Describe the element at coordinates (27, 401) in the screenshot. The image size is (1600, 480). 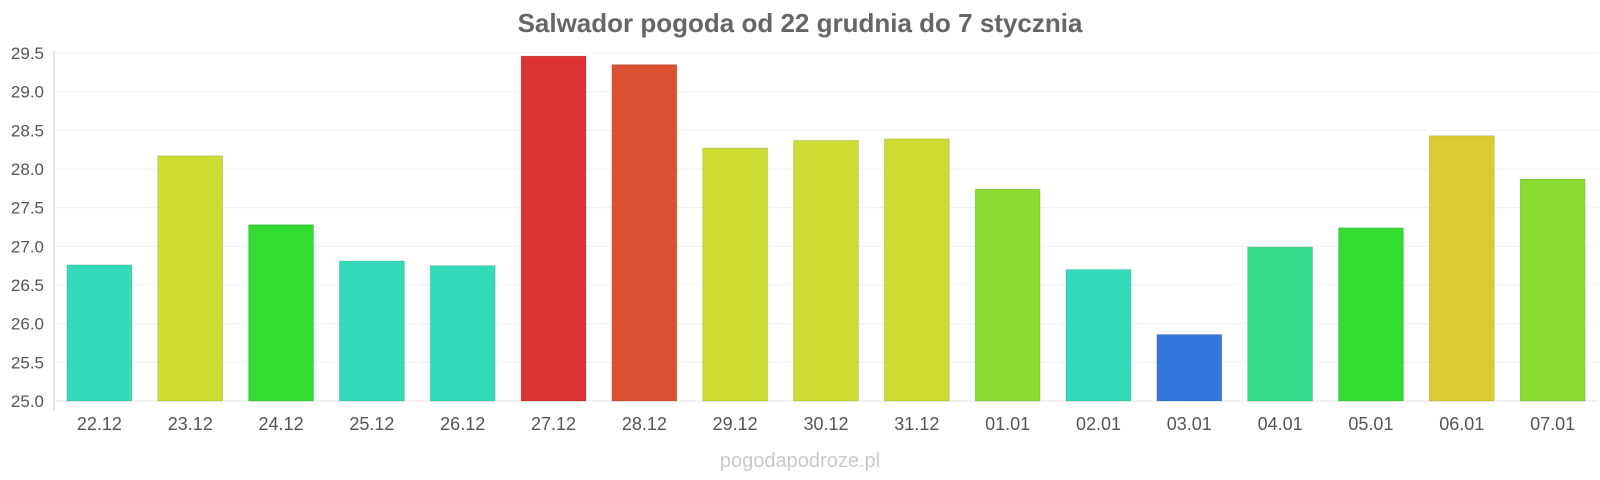
I see `y-tick-label: 25.0` at that location.